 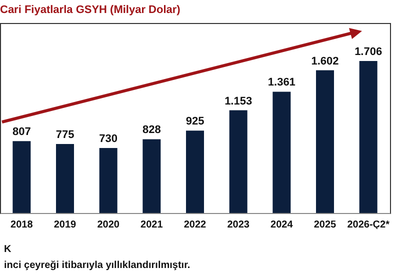 What do you see at coordinates (108, 225) in the screenshot?
I see `x-tick-label: 2020` at bounding box center [108, 225].